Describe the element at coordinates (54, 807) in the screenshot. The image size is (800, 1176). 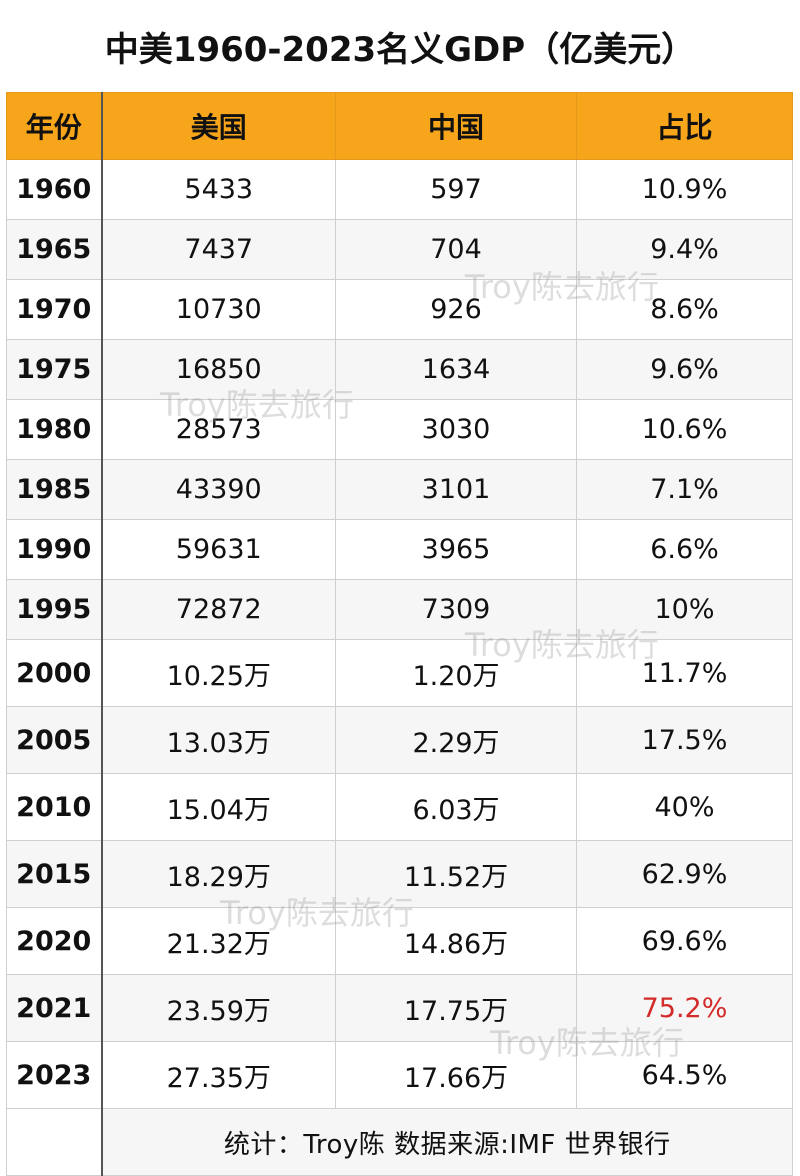
I see `cell-year: 2010` at that location.